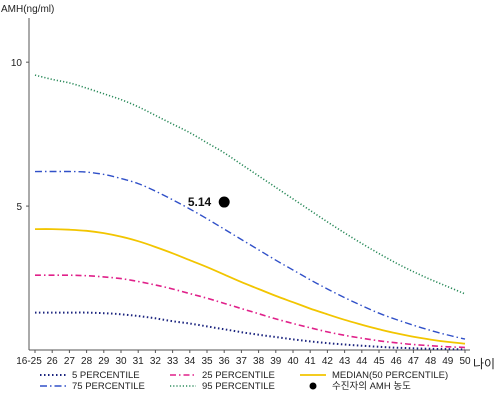  Describe the element at coordinates (70, 361) in the screenshot. I see `x-tick-label: 27` at that location.